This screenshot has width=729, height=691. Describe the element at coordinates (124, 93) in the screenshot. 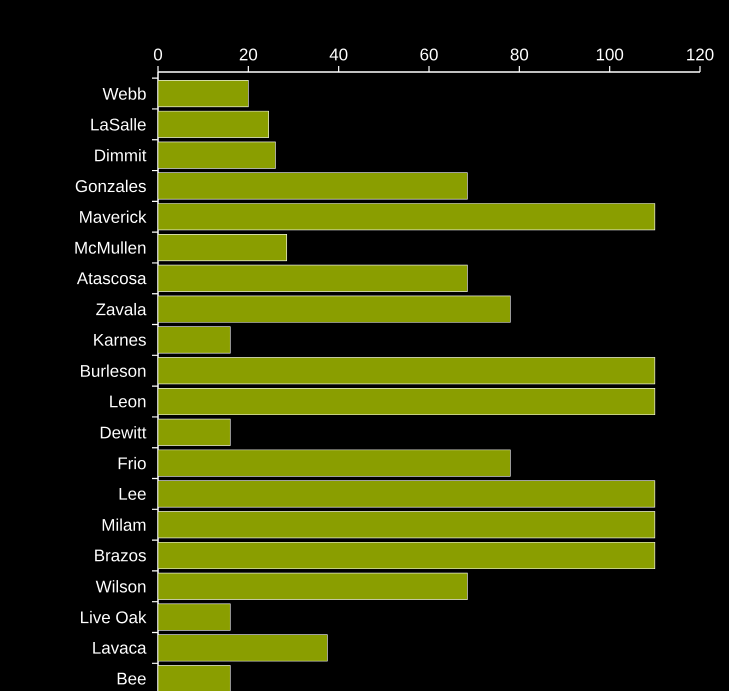

I see `y-tick-label: Webb` at that location.